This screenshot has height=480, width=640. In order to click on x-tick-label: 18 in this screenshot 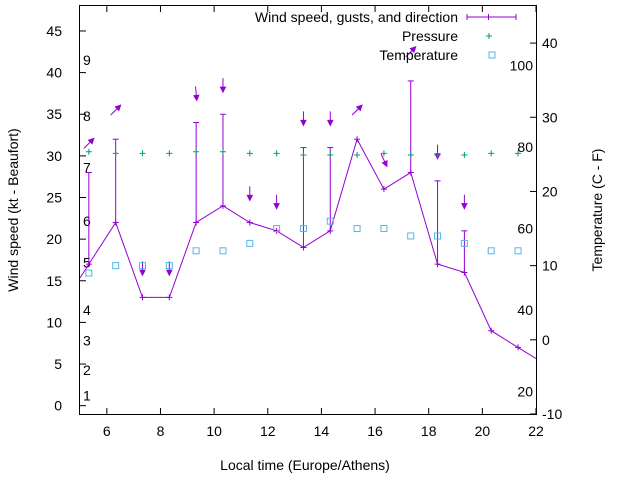, I will do `click(429, 431)`.